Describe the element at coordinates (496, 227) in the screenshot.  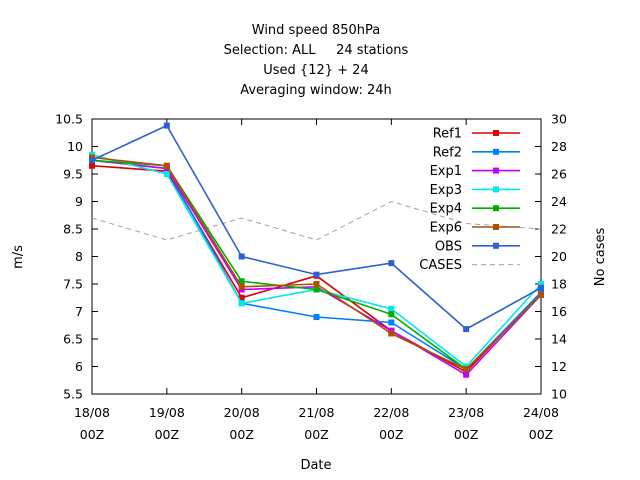
I see `legend-marker-exp6` at that location.